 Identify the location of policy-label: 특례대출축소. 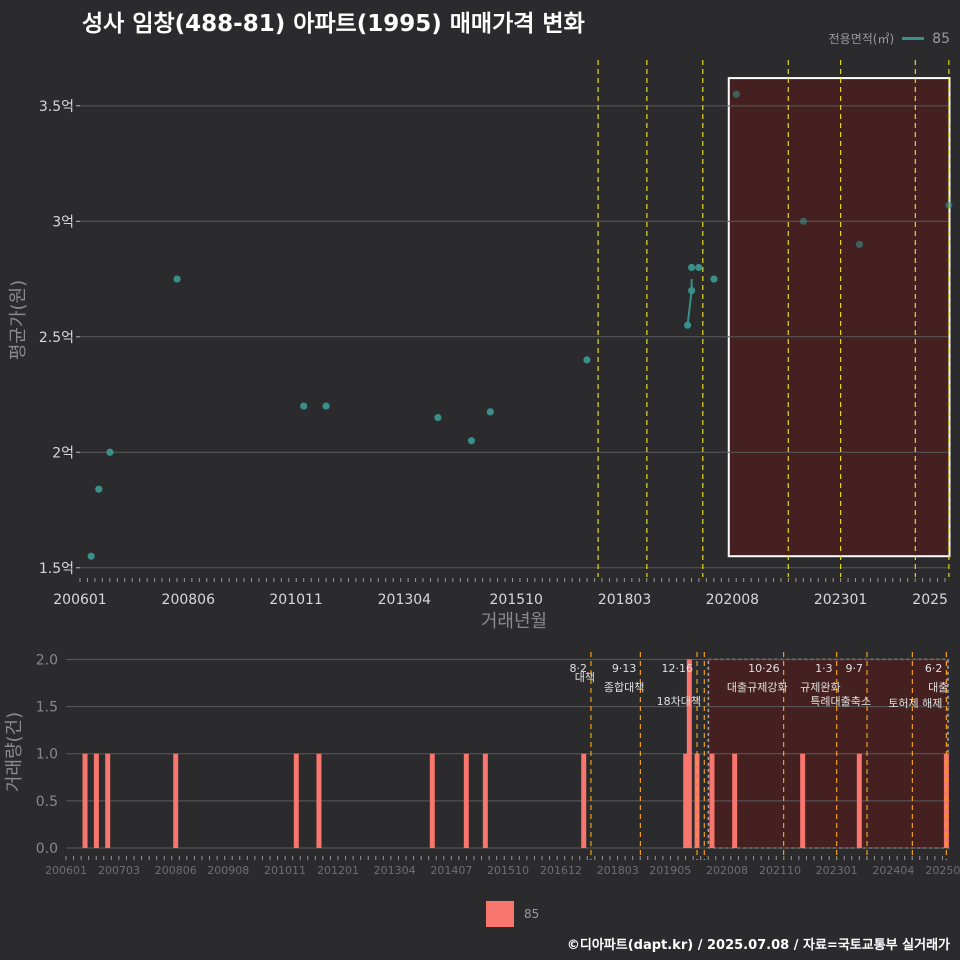
(840, 701).